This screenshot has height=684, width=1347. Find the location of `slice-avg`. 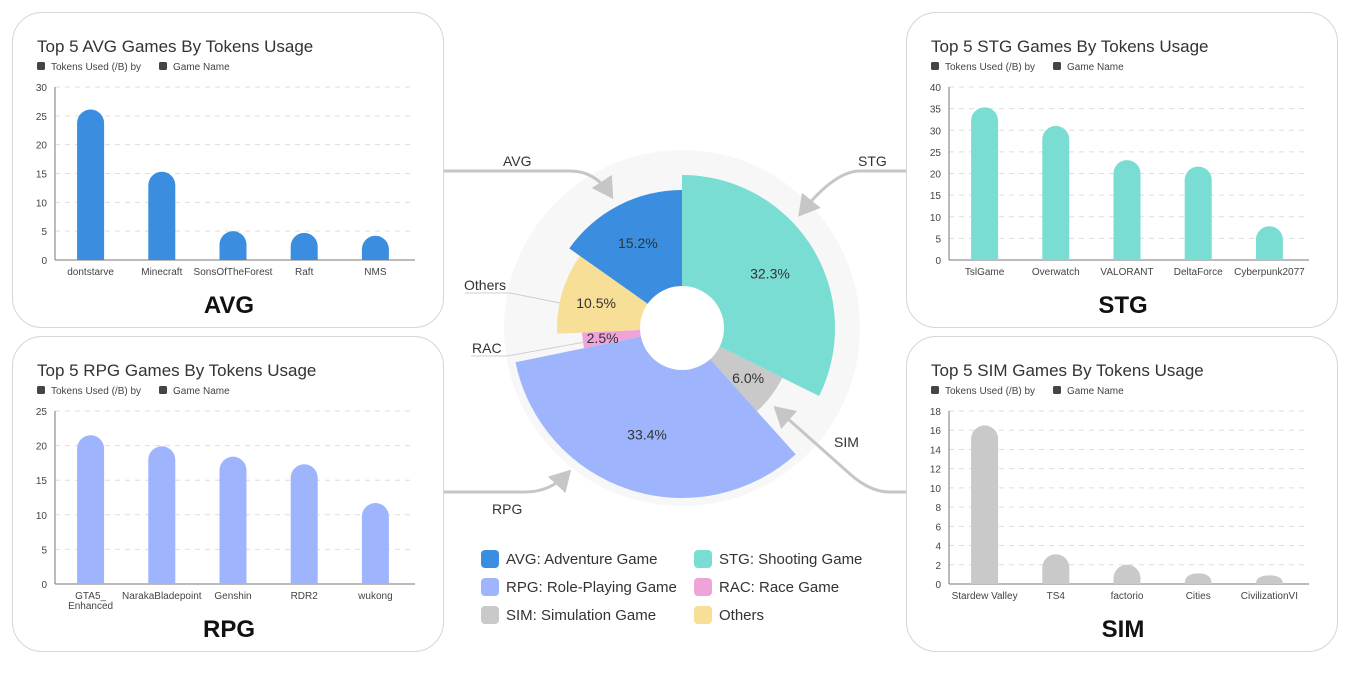

slice-avg is located at coordinates (625, 259).